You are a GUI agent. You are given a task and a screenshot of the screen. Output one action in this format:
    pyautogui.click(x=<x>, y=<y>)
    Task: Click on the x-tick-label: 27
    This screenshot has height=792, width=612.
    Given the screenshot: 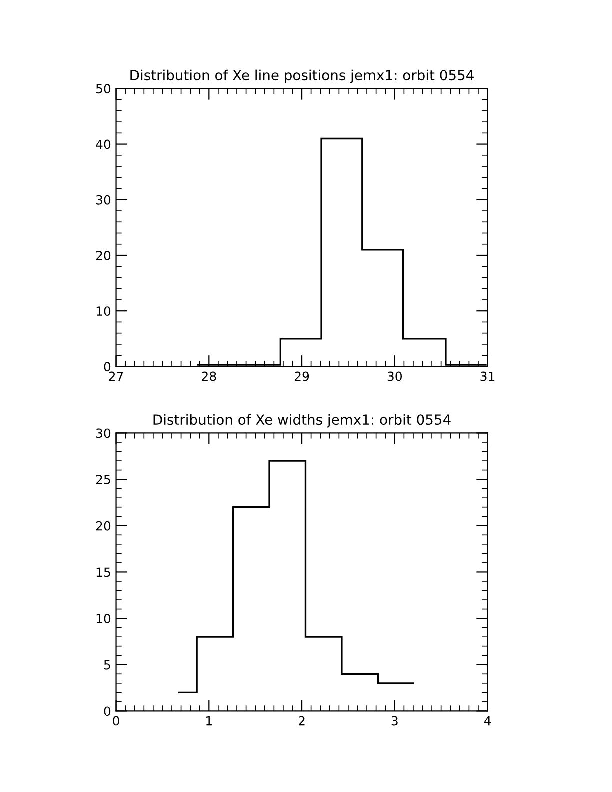 What is the action you would take?
    pyautogui.click(x=116, y=377)
    